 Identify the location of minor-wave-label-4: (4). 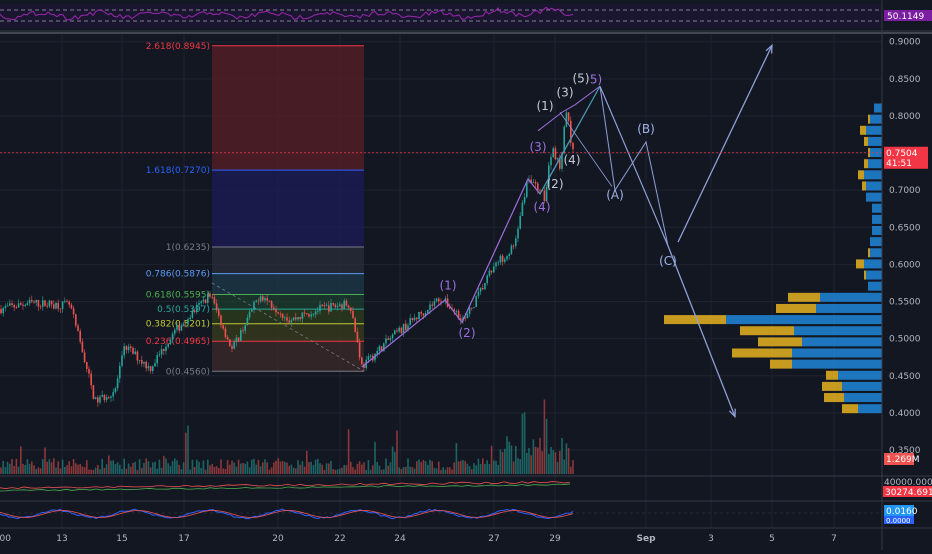
(572, 160).